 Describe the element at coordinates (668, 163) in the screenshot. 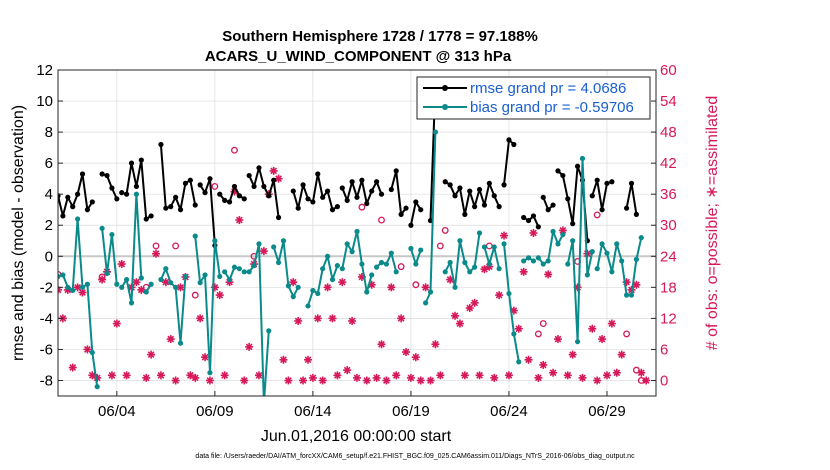

I see `y-right-tick-label: 42` at that location.